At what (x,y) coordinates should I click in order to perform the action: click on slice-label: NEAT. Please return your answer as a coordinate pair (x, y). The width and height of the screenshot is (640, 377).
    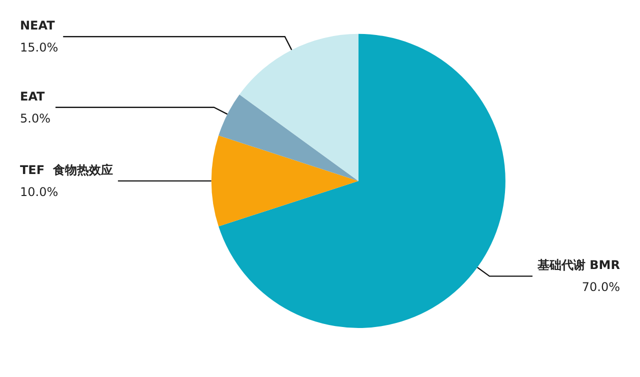
    Looking at the image, I should click on (38, 25).